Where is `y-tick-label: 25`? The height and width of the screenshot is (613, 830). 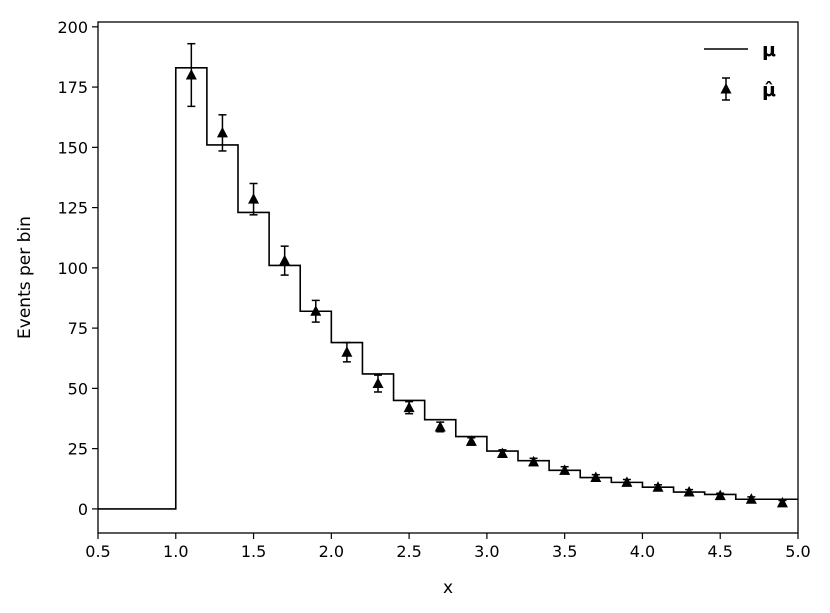 y-tick-label: 25 is located at coordinates (78, 449).